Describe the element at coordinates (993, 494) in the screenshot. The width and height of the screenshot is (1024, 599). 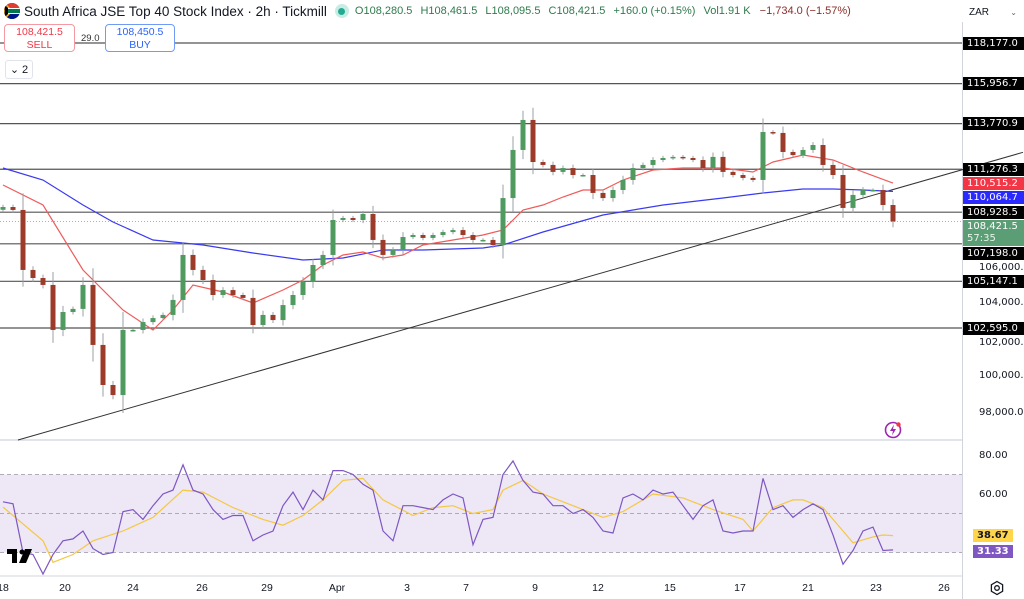
I see `rsi-tick-label: 60.00` at that location.